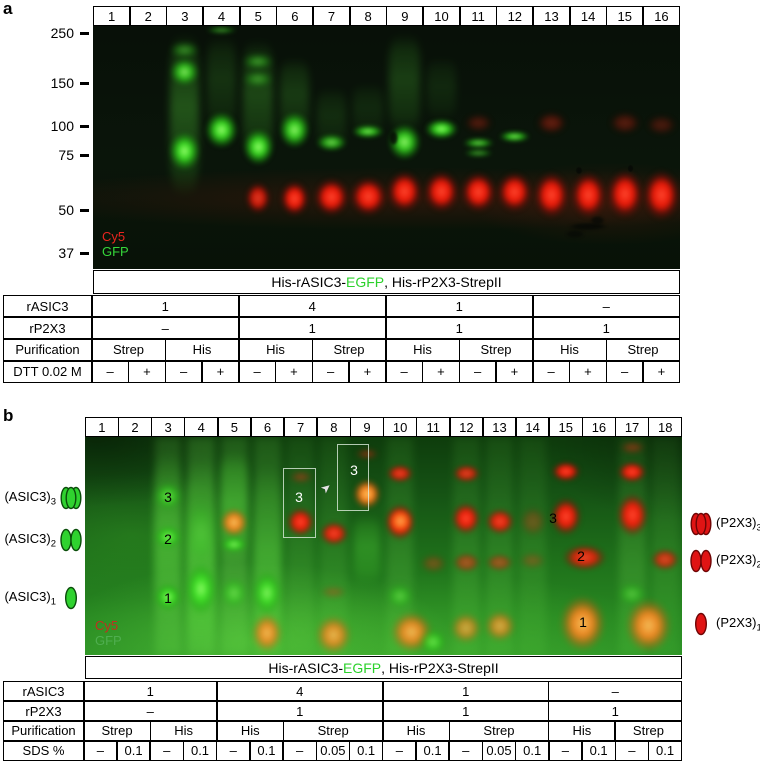 The image size is (760, 763). What do you see at coordinates (532, 546) in the screenshot?
I see `lane-streak` at bounding box center [532, 546].